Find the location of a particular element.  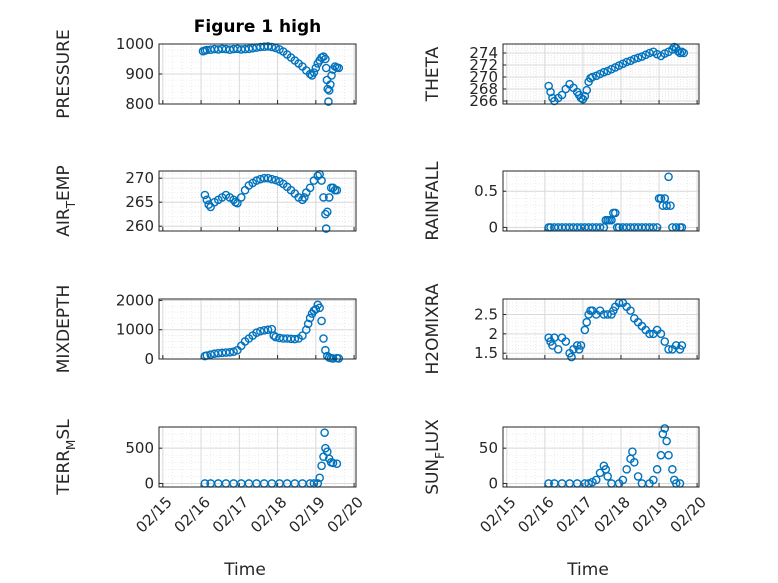

subplot-3: 260 265 270 AIRTEMP is located at coordinates (205, 201).